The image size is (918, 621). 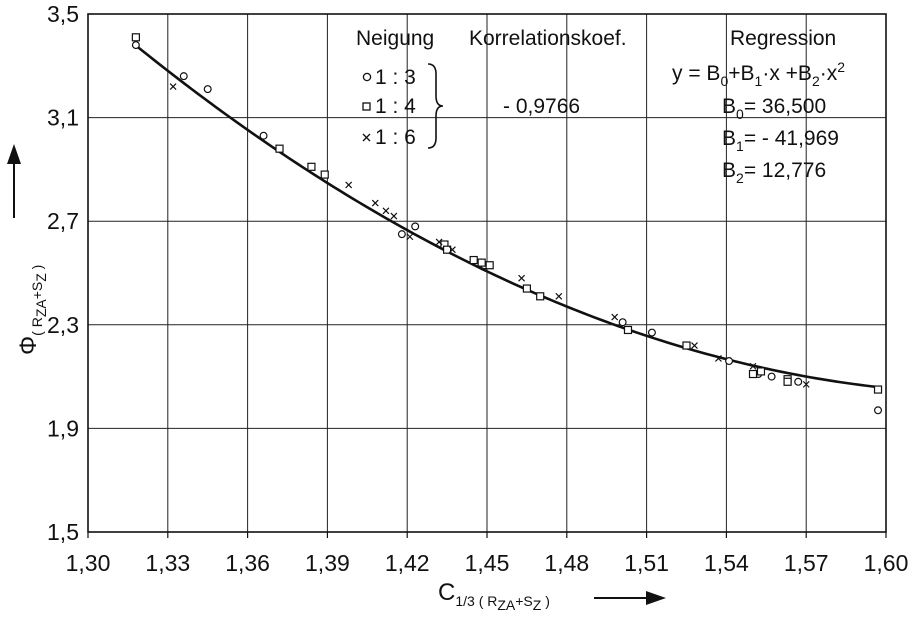 I want to click on x-tick-label: 1,42, so click(x=407, y=563).